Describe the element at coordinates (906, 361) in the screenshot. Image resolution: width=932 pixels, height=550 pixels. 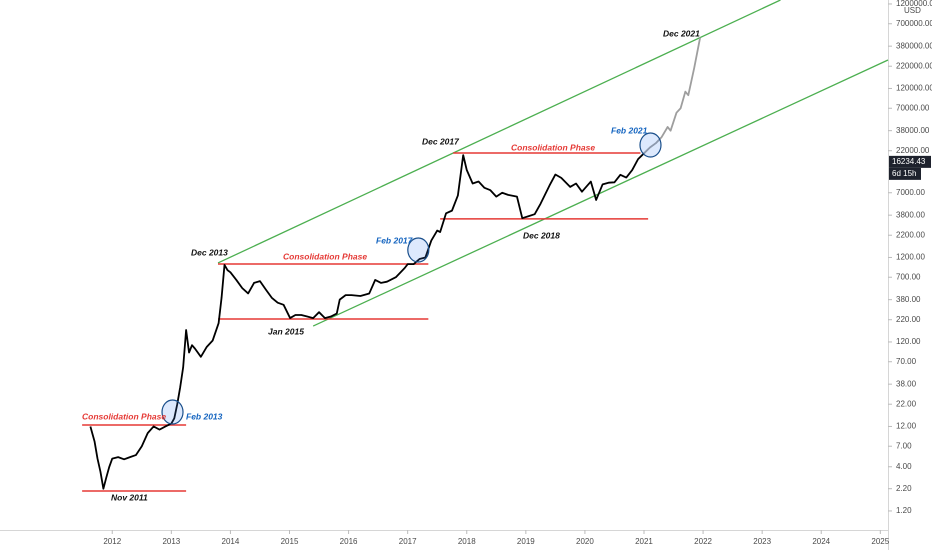
I see `y-tick-label: 70.00` at that location.